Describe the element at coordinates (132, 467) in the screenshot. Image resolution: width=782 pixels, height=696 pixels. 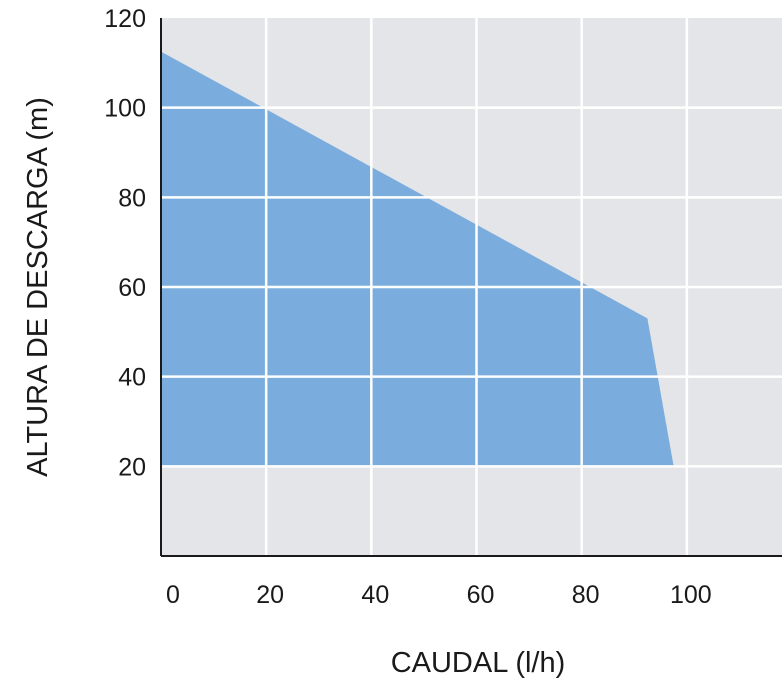
I see `y-tick-label: 20` at that location.